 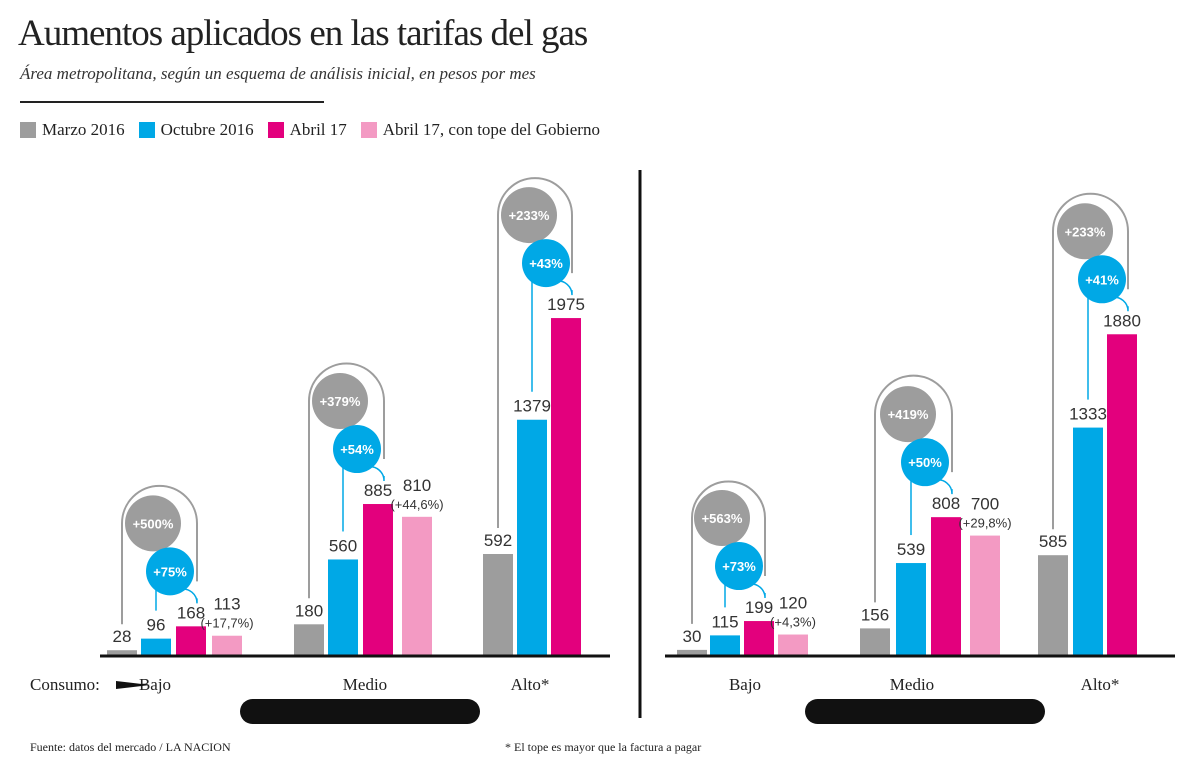 I want to click on bar-value-label: 156, so click(x=875, y=614).